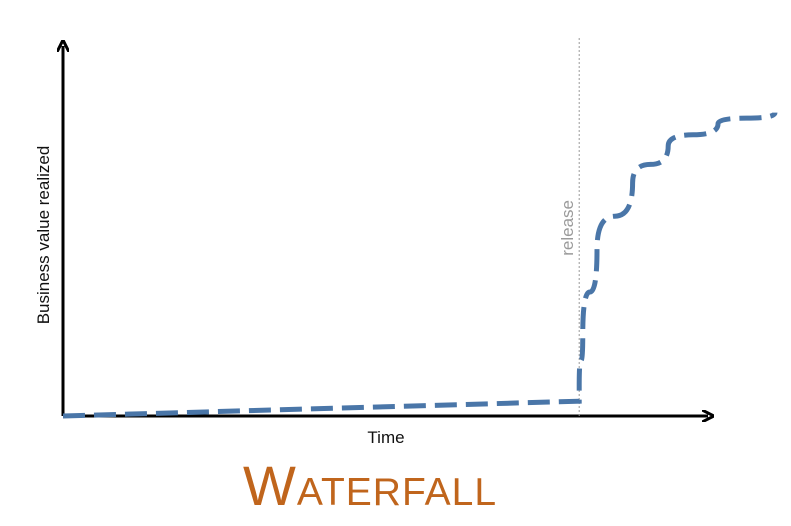 This screenshot has height=526, width=791. Describe the element at coordinates (370, 485) in the screenshot. I see `chart-title: Waterfall` at that location.